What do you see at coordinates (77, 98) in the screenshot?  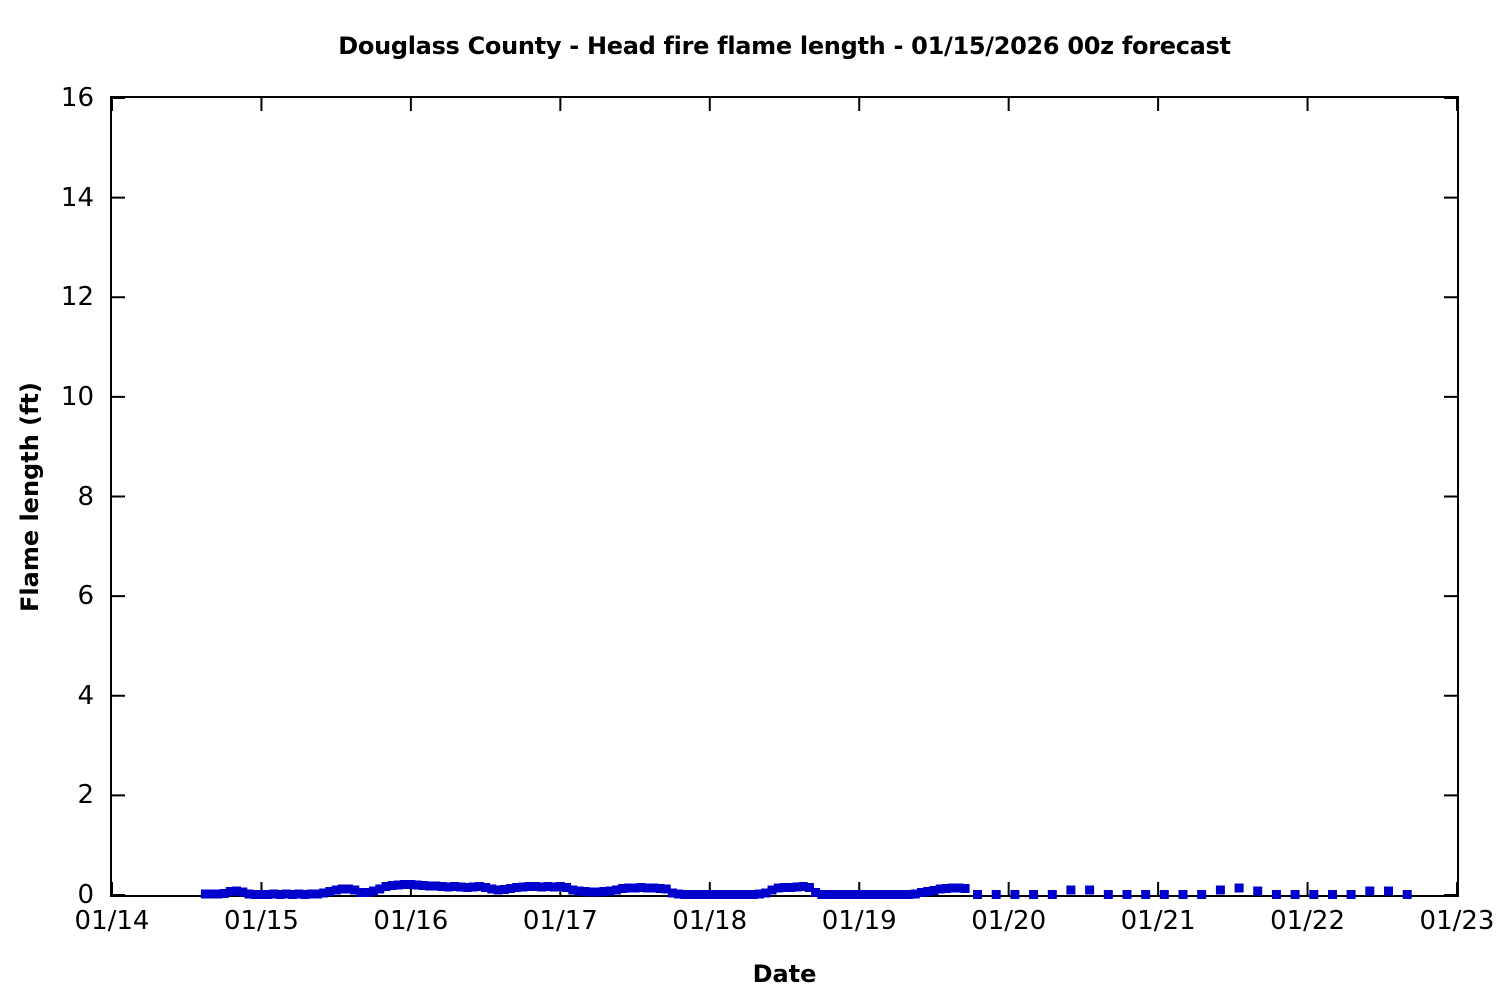 I see `y-tick-label: 16` at bounding box center [77, 98].